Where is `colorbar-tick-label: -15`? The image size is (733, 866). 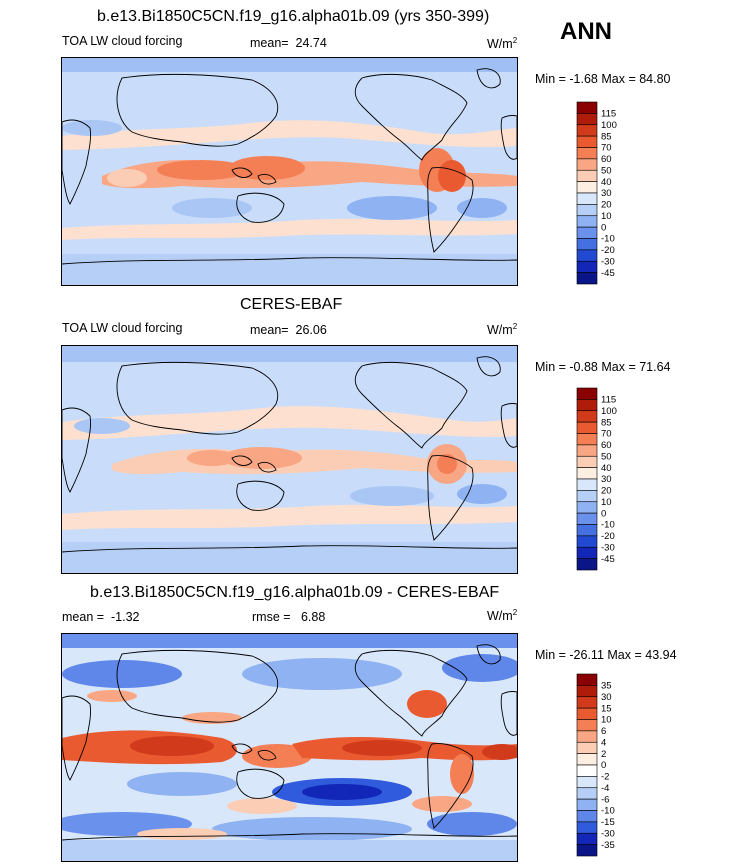 colorbar-tick-label: -15 is located at coordinates (608, 822).